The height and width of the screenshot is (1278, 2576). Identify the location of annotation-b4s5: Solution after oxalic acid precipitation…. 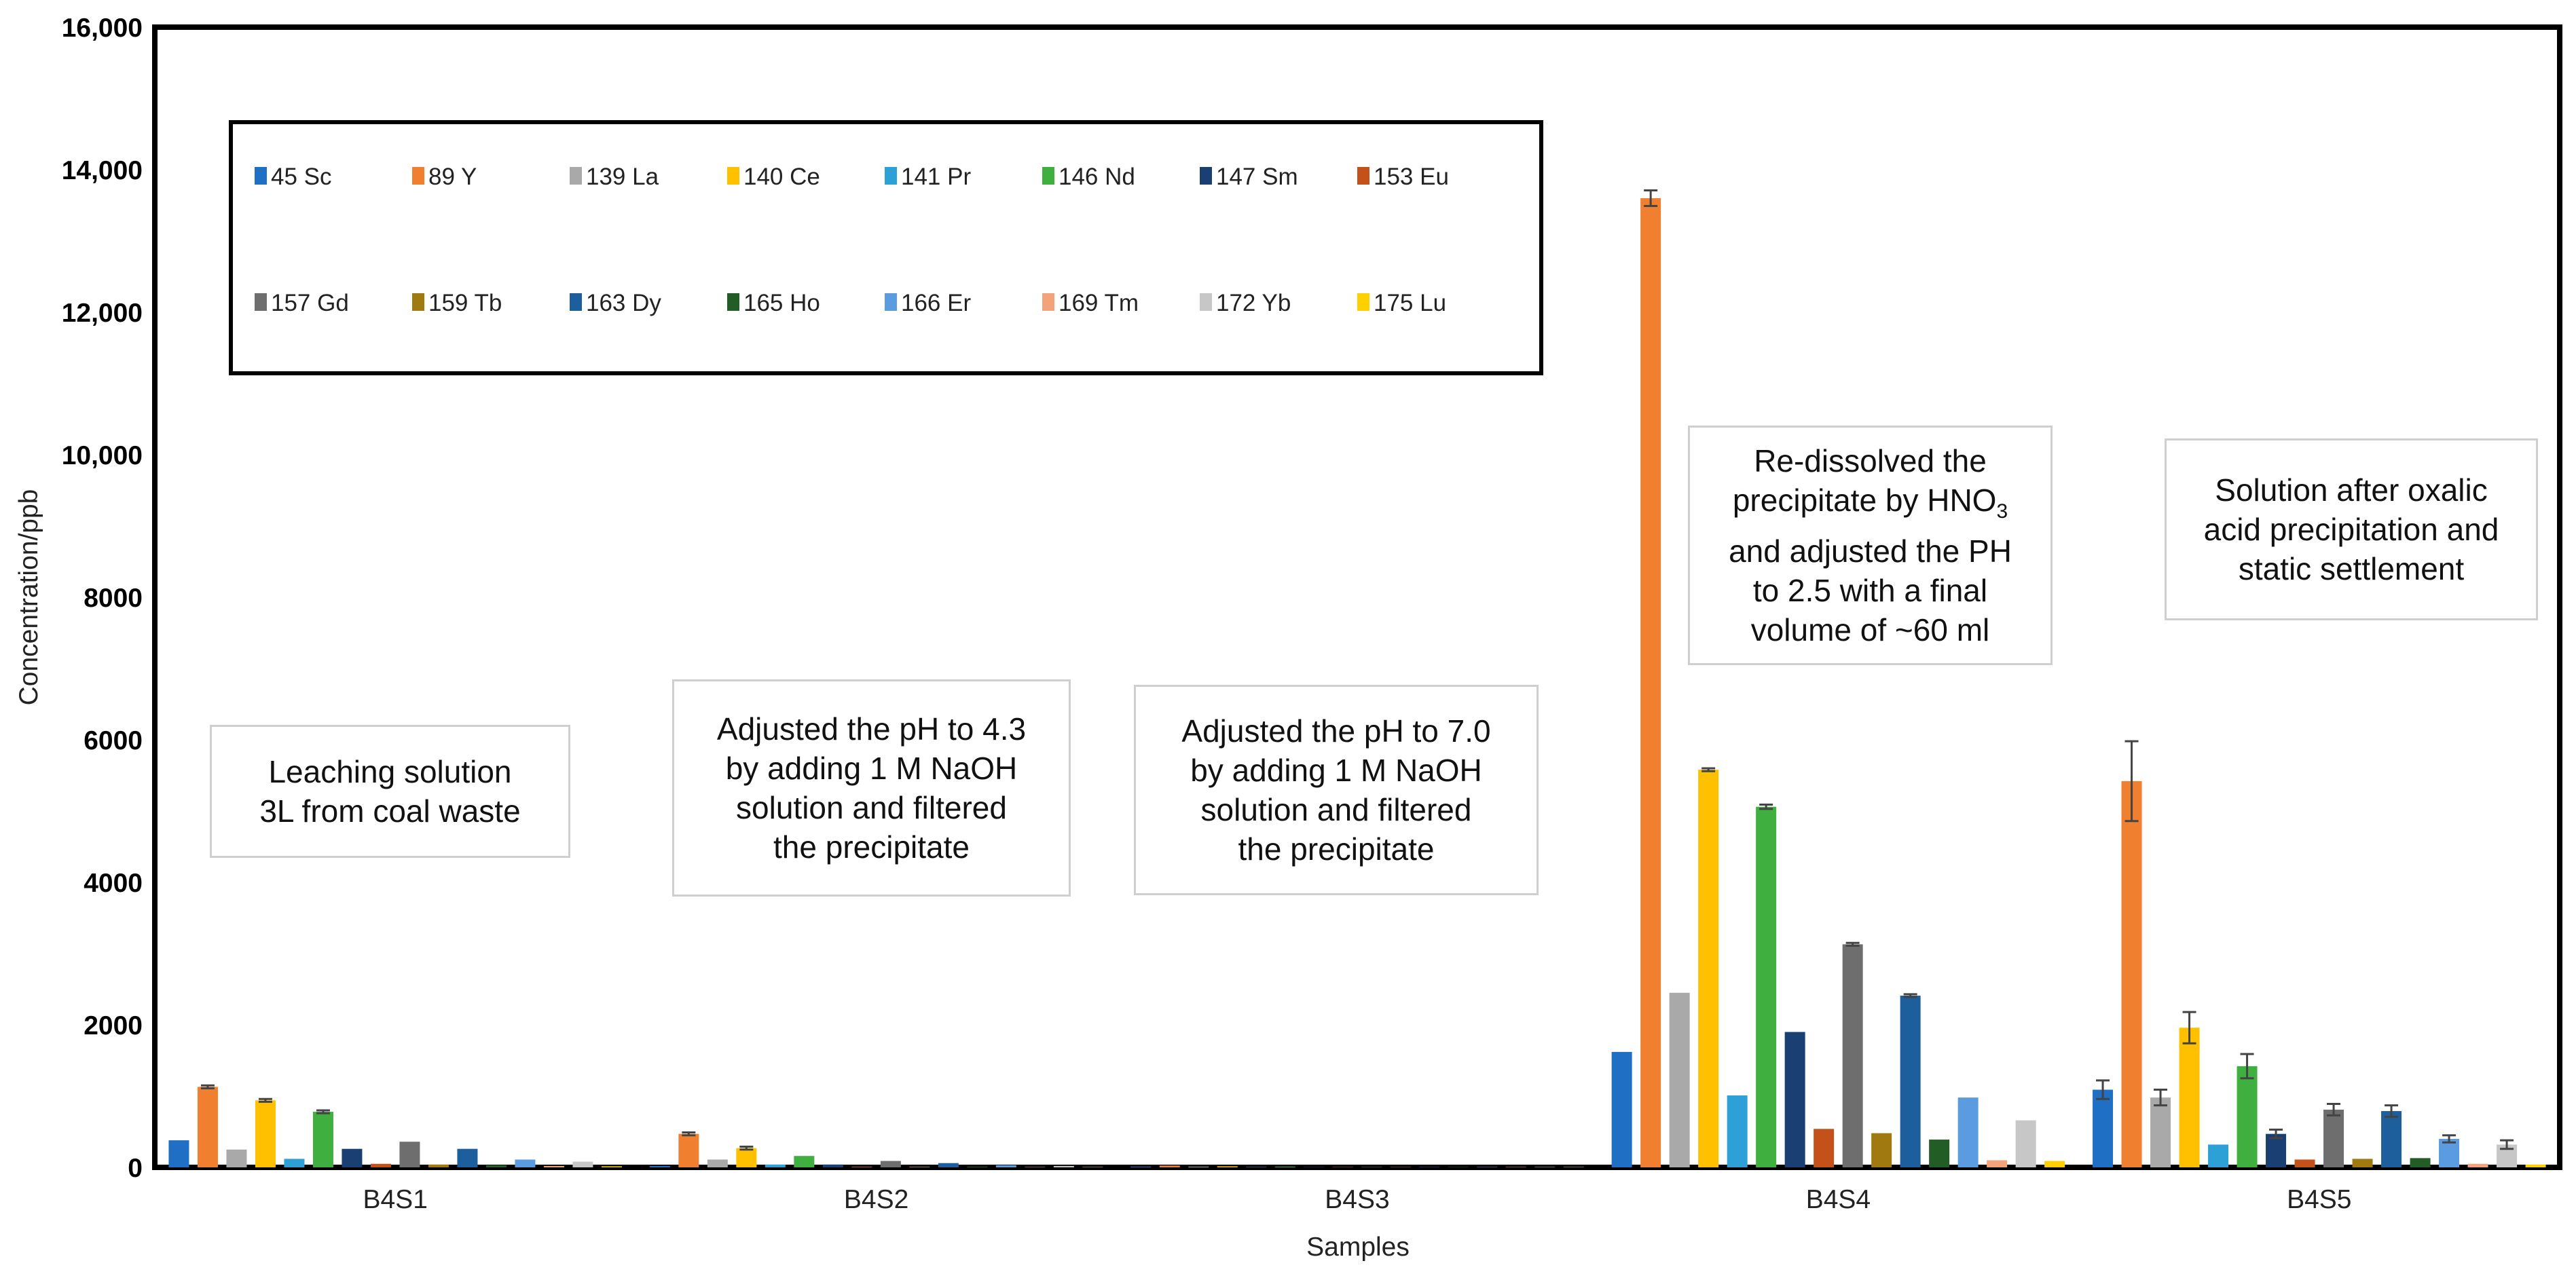
(2351, 529).